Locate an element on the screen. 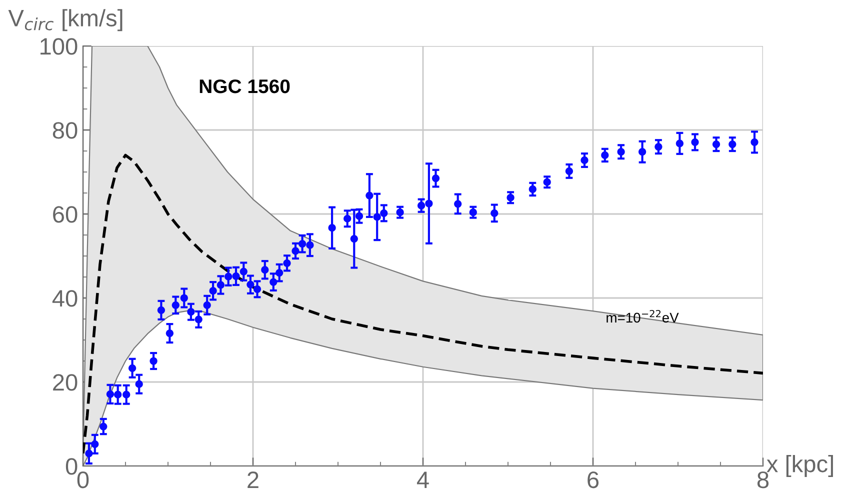 The height and width of the screenshot is (499, 857). x-tick-label: 0 is located at coordinates (83, 479).